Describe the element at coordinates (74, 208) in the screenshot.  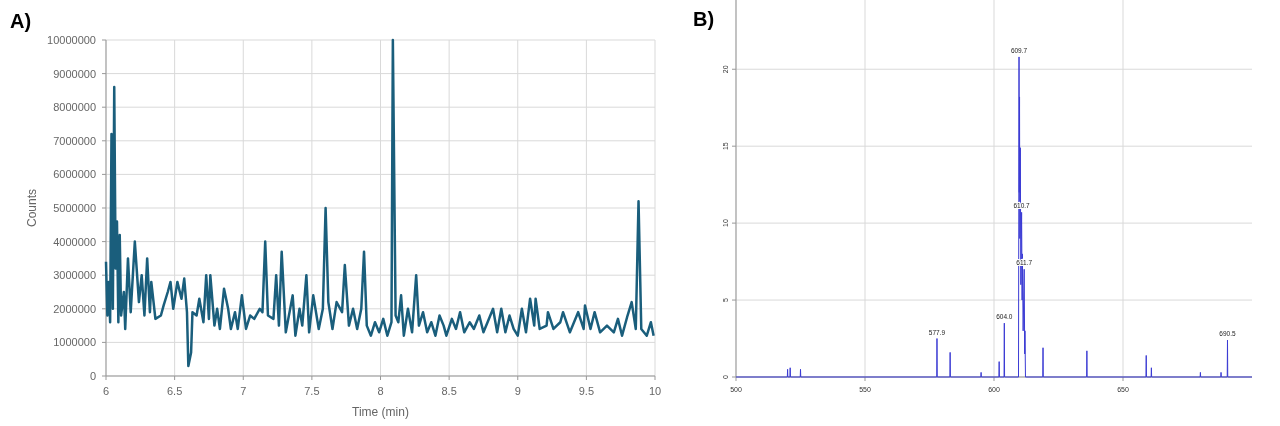
I see `y-tick-label: 5000000` at that location.